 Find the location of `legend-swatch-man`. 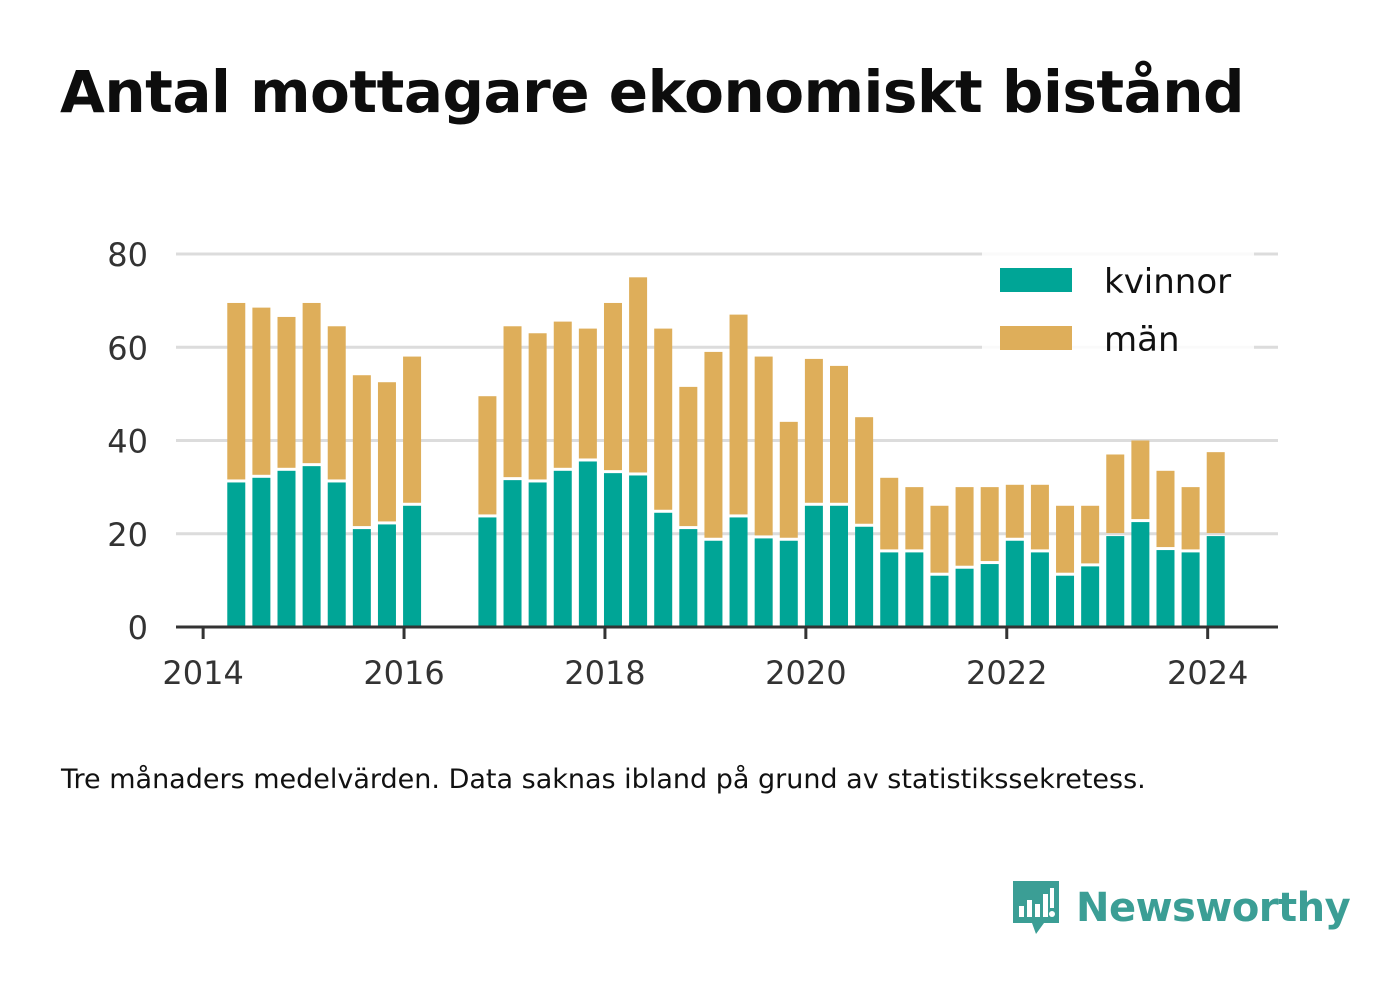

legend-swatch-man is located at coordinates (1036, 338).